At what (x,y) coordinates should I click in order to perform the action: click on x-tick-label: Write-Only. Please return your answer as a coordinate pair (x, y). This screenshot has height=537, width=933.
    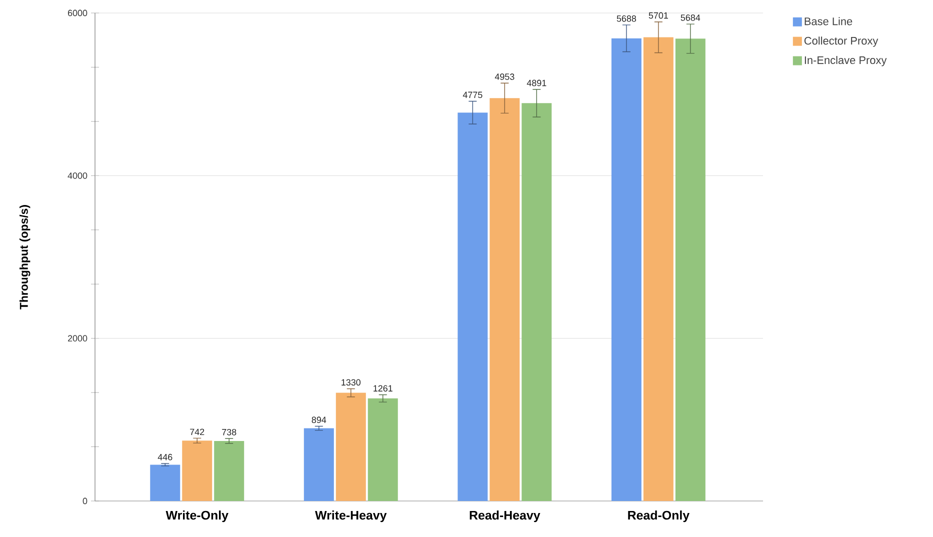
    Looking at the image, I should click on (197, 516).